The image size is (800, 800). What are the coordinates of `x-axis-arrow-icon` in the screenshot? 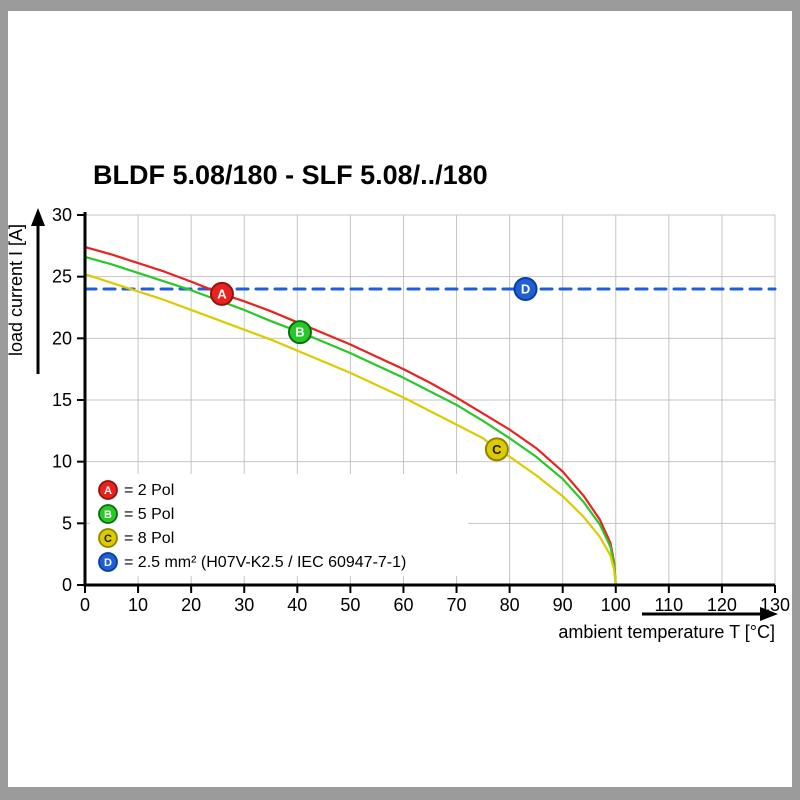 It's located at (710, 614).